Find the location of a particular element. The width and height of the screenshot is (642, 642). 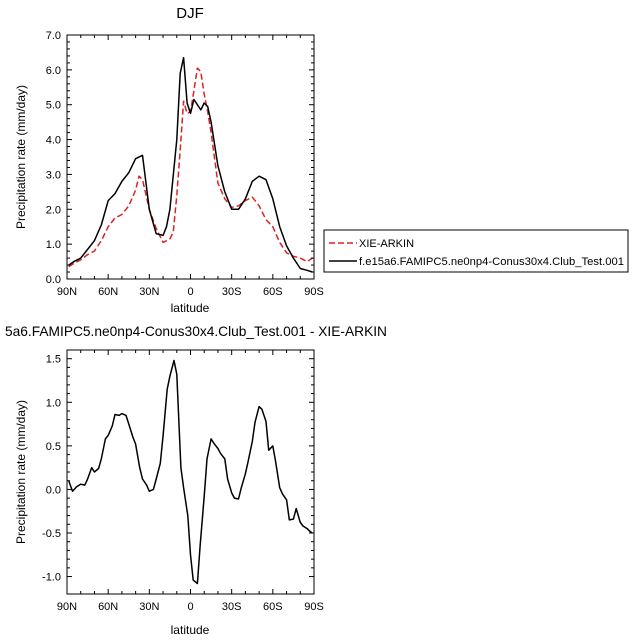

bottom-y-tick-label: 0.5 is located at coordinates (53, 447).